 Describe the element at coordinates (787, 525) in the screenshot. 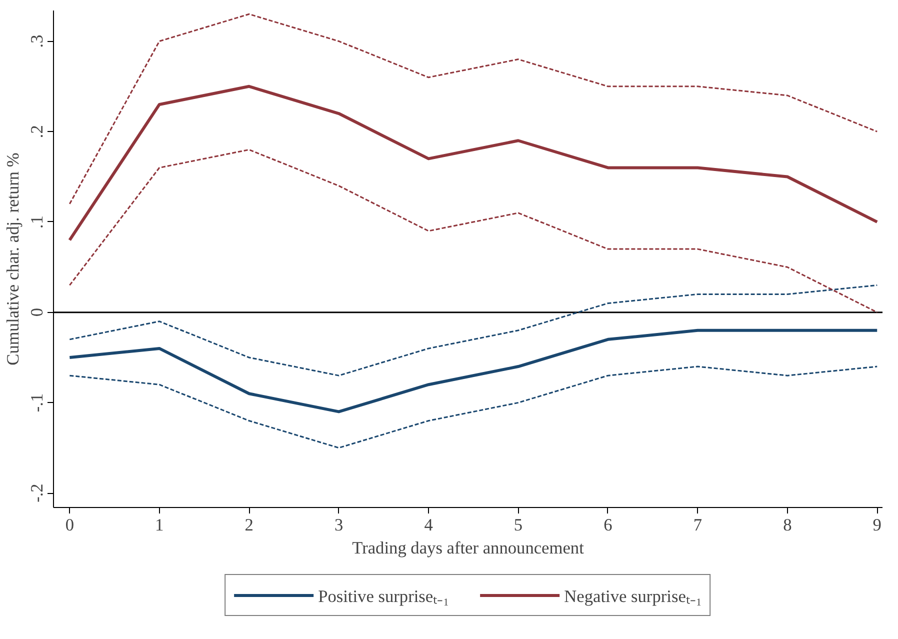

I see `x-tick-label: 8` at that location.